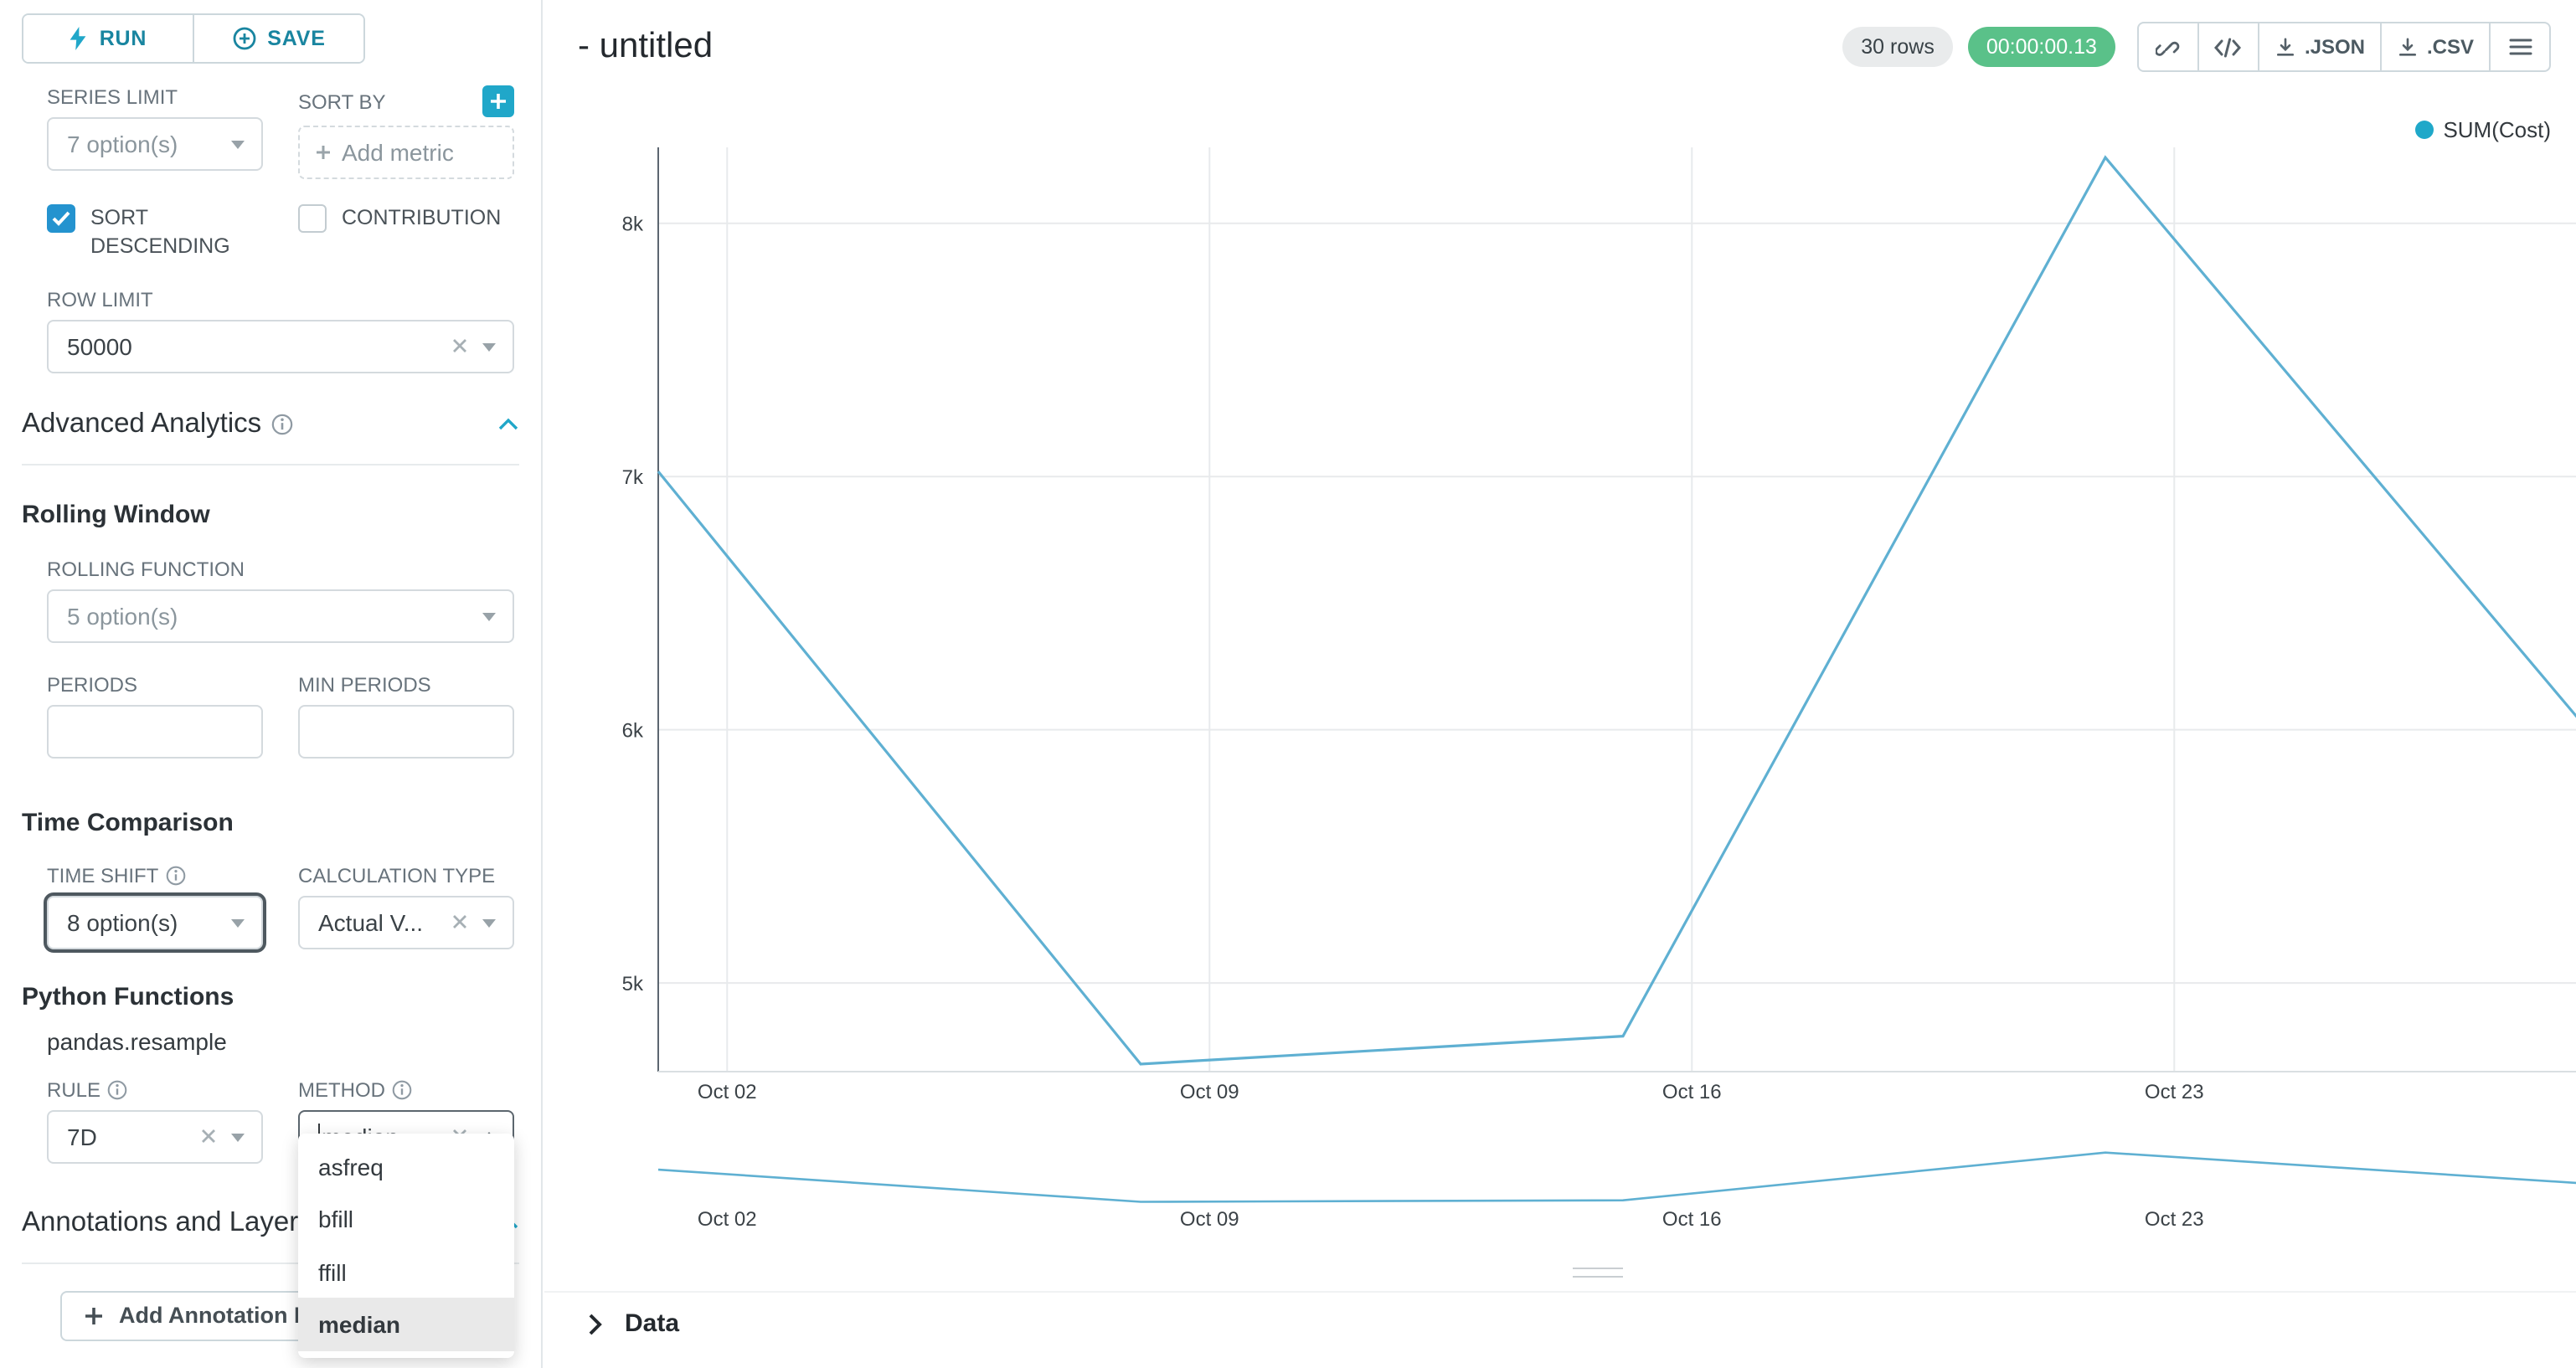 This screenshot has width=2576, height=1368. Describe the element at coordinates (2497, 129) in the screenshot. I see `legend-label: SUM(Cost)` at that location.